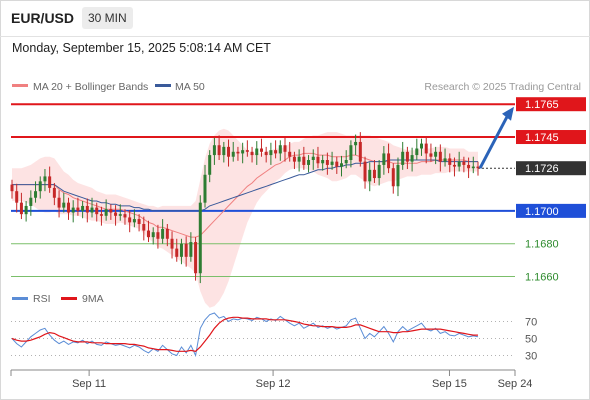 The height and width of the screenshot is (400, 590). I want to click on timeframe-badge: 30 MIN, so click(107, 18).